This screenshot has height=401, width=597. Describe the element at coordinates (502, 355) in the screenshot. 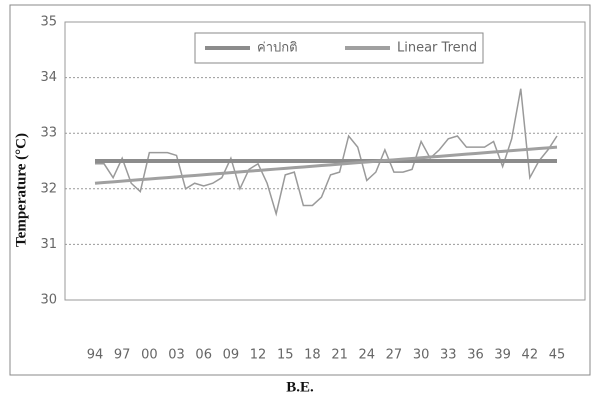

I see `x-tick-label: 39` at that location.